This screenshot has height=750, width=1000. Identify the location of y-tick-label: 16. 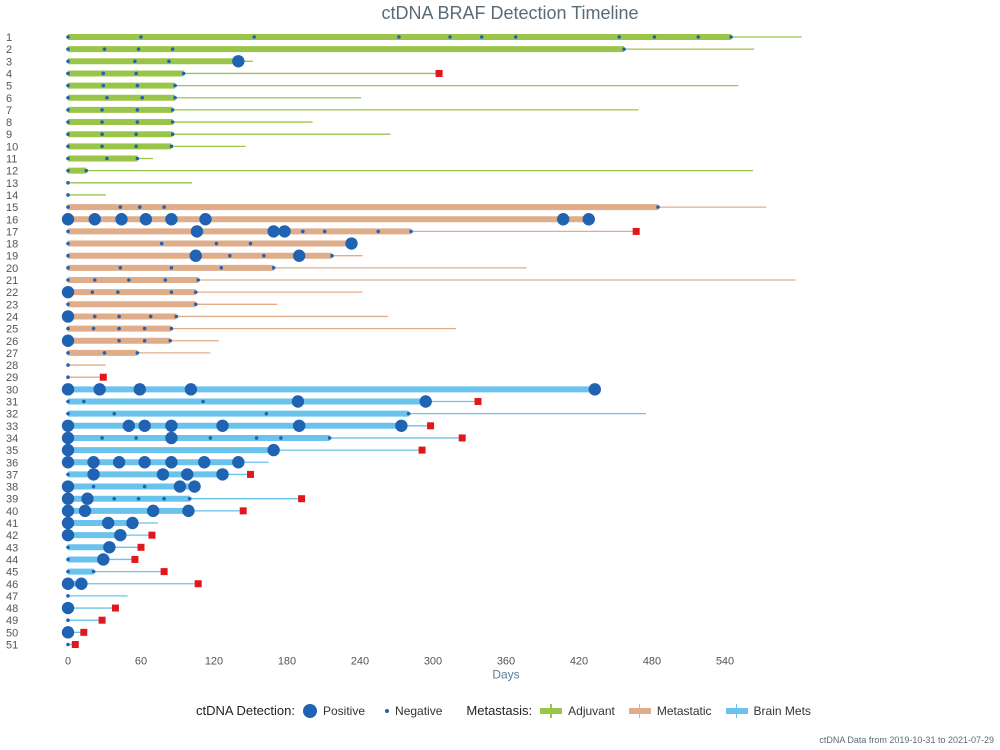
(12, 220).